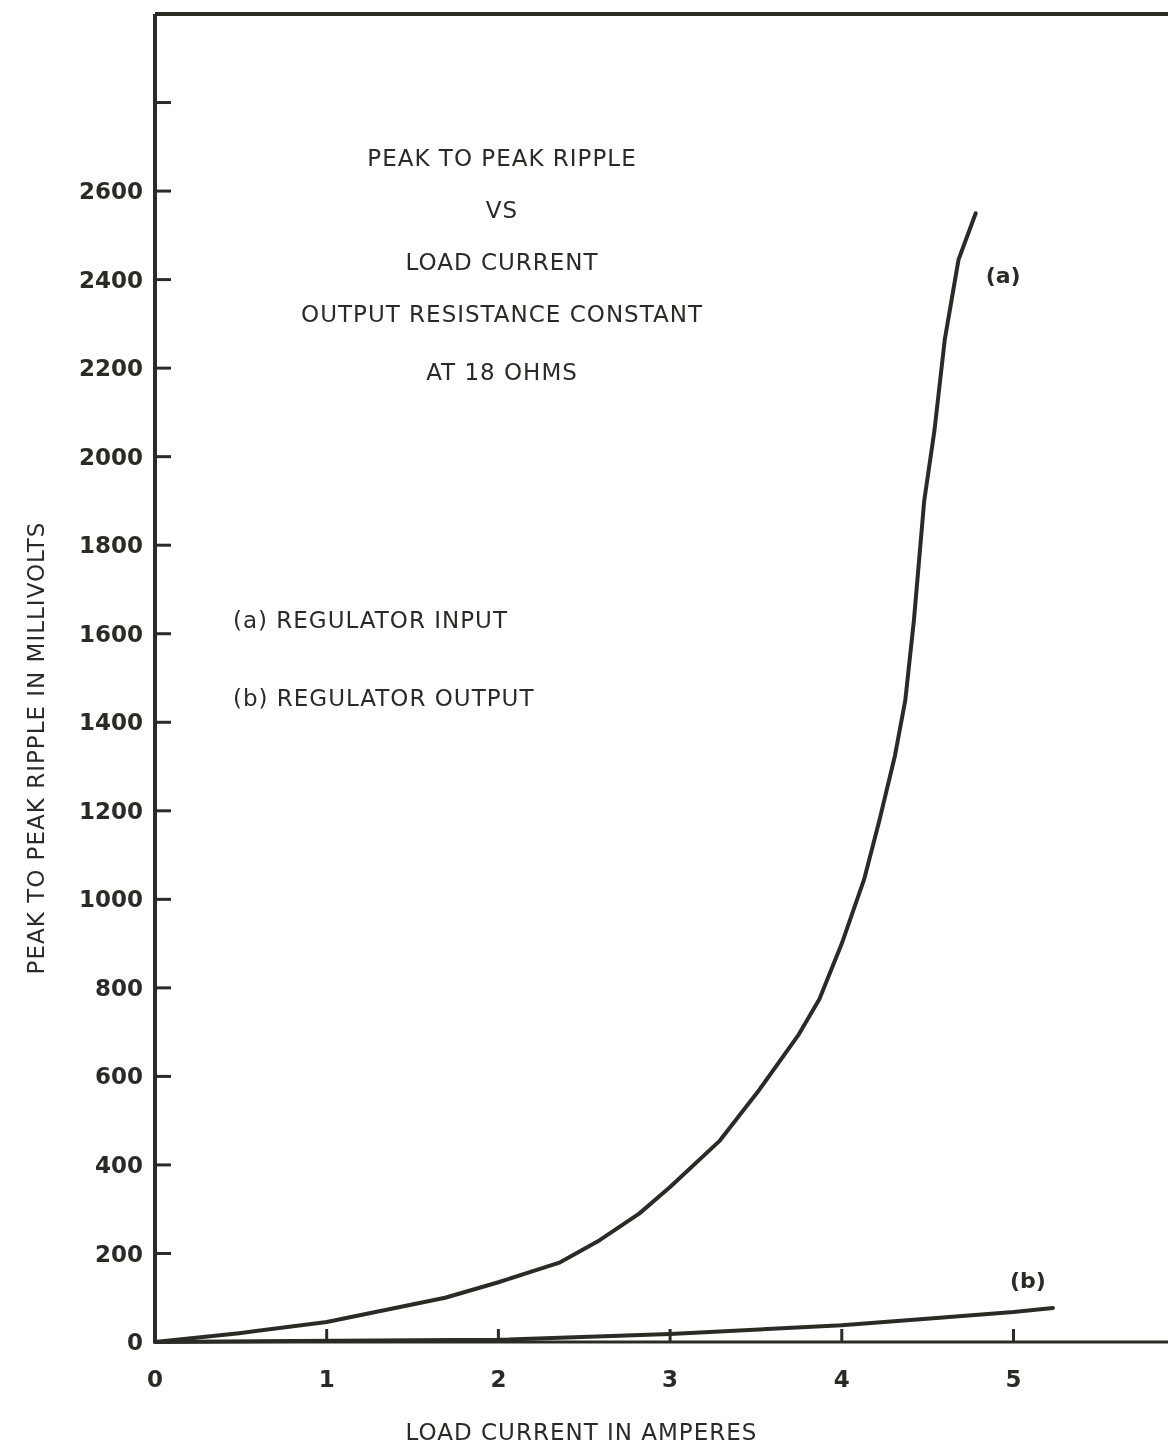 This screenshot has width=1174, height=1455. I want to click on x-tick-label: 5, so click(1013, 1379).